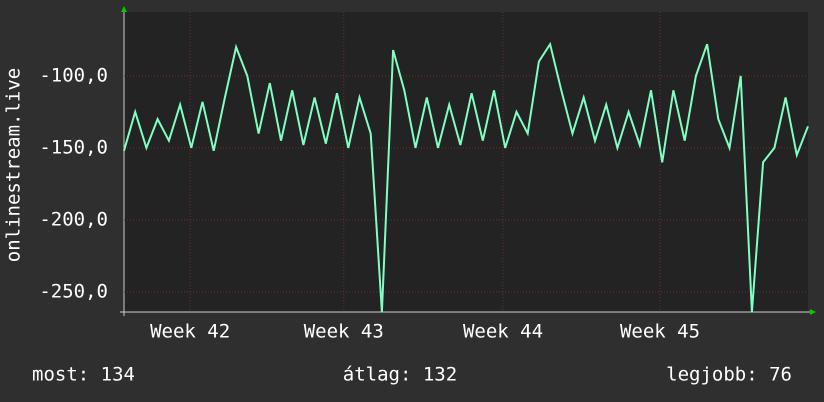  What do you see at coordinates (729, 375) in the screenshot?
I see `footer-stat: legjobb: 76` at bounding box center [729, 375].